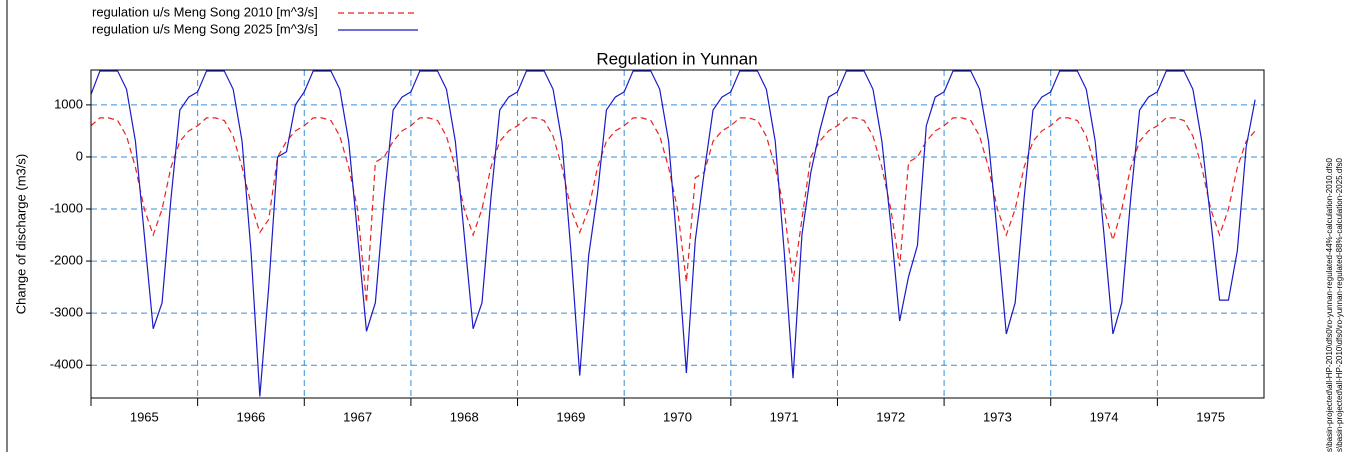 This screenshot has height=452, width=1349. I want to click on x-tick-label: 1975, so click(1210, 416).